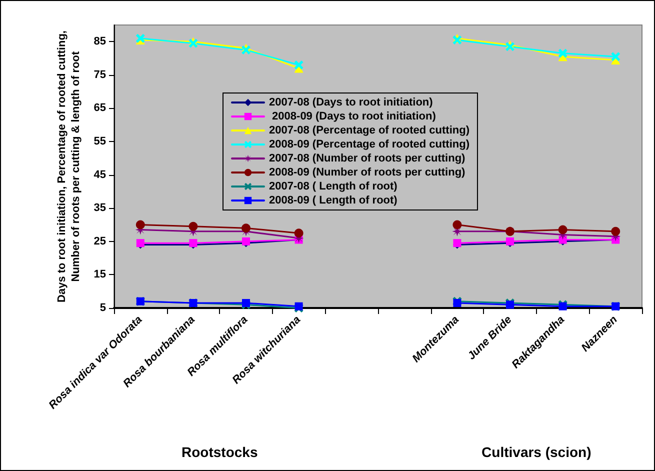 The height and width of the screenshot is (471, 655). Describe the element at coordinates (69, 166) in the screenshot. I see `y-axis-title: Days to root initiation, Percentage of rooted cutting, Number of roots per cutting & length of root` at that location.